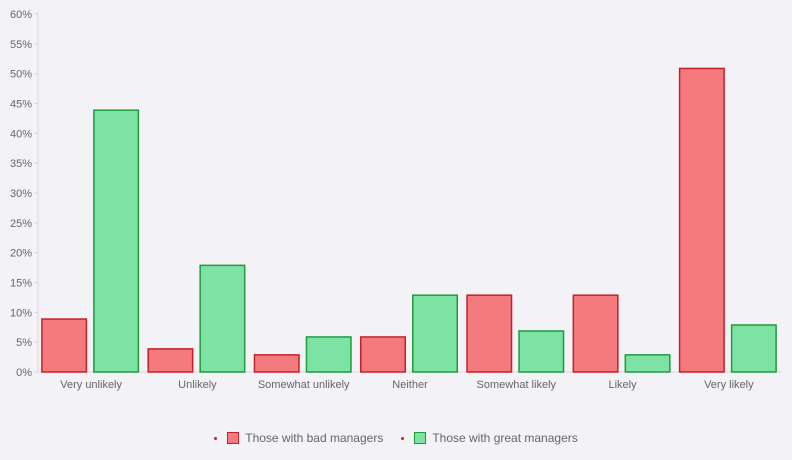 The image size is (792, 460). Describe the element at coordinates (304, 385) in the screenshot. I see `x-tick-label: Somewhat unlikely` at that location.